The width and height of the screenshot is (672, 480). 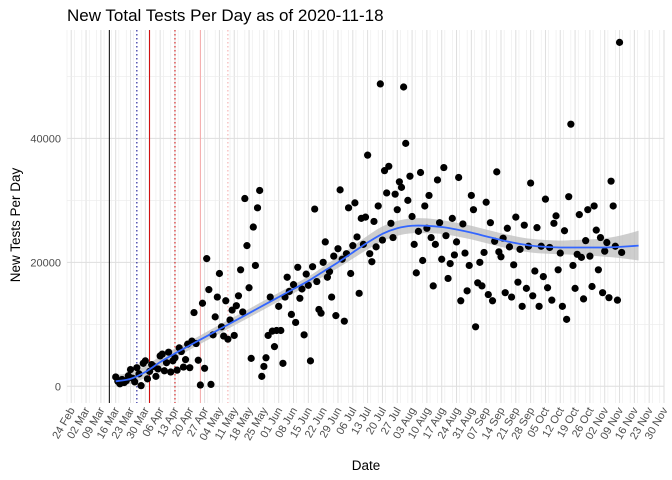 What do you see at coordinates (58, 387) in the screenshot?
I see `y-tick-label: 0` at bounding box center [58, 387].